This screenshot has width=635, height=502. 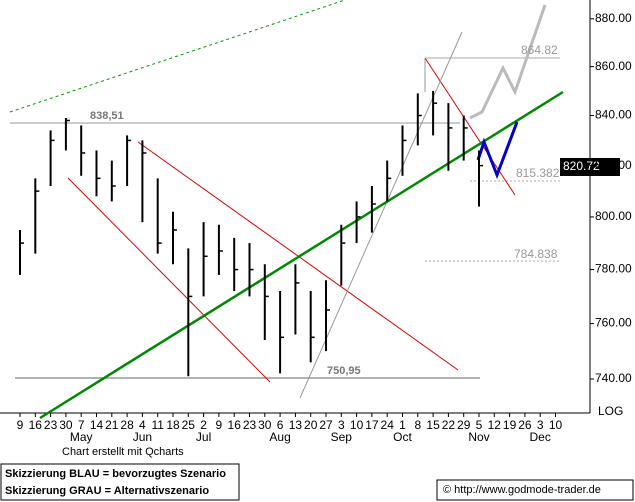 What do you see at coordinates (157, 425) in the screenshot?
I see `x-tick-label: 11` at bounding box center [157, 425].